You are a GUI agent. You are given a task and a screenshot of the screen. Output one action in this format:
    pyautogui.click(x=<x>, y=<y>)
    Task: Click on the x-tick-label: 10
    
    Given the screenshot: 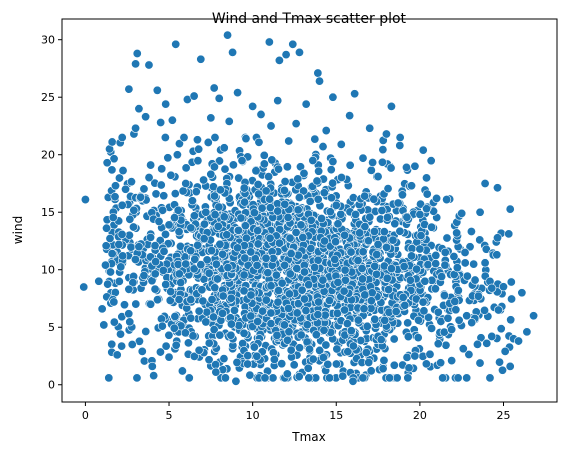 What is the action you would take?
    pyautogui.click(x=253, y=415)
    